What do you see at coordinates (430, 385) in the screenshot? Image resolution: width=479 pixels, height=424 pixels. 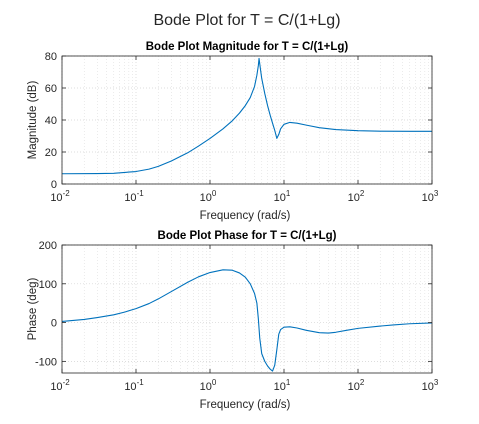 I see `phase-x-tick-label: 10³` at bounding box center [430, 385].